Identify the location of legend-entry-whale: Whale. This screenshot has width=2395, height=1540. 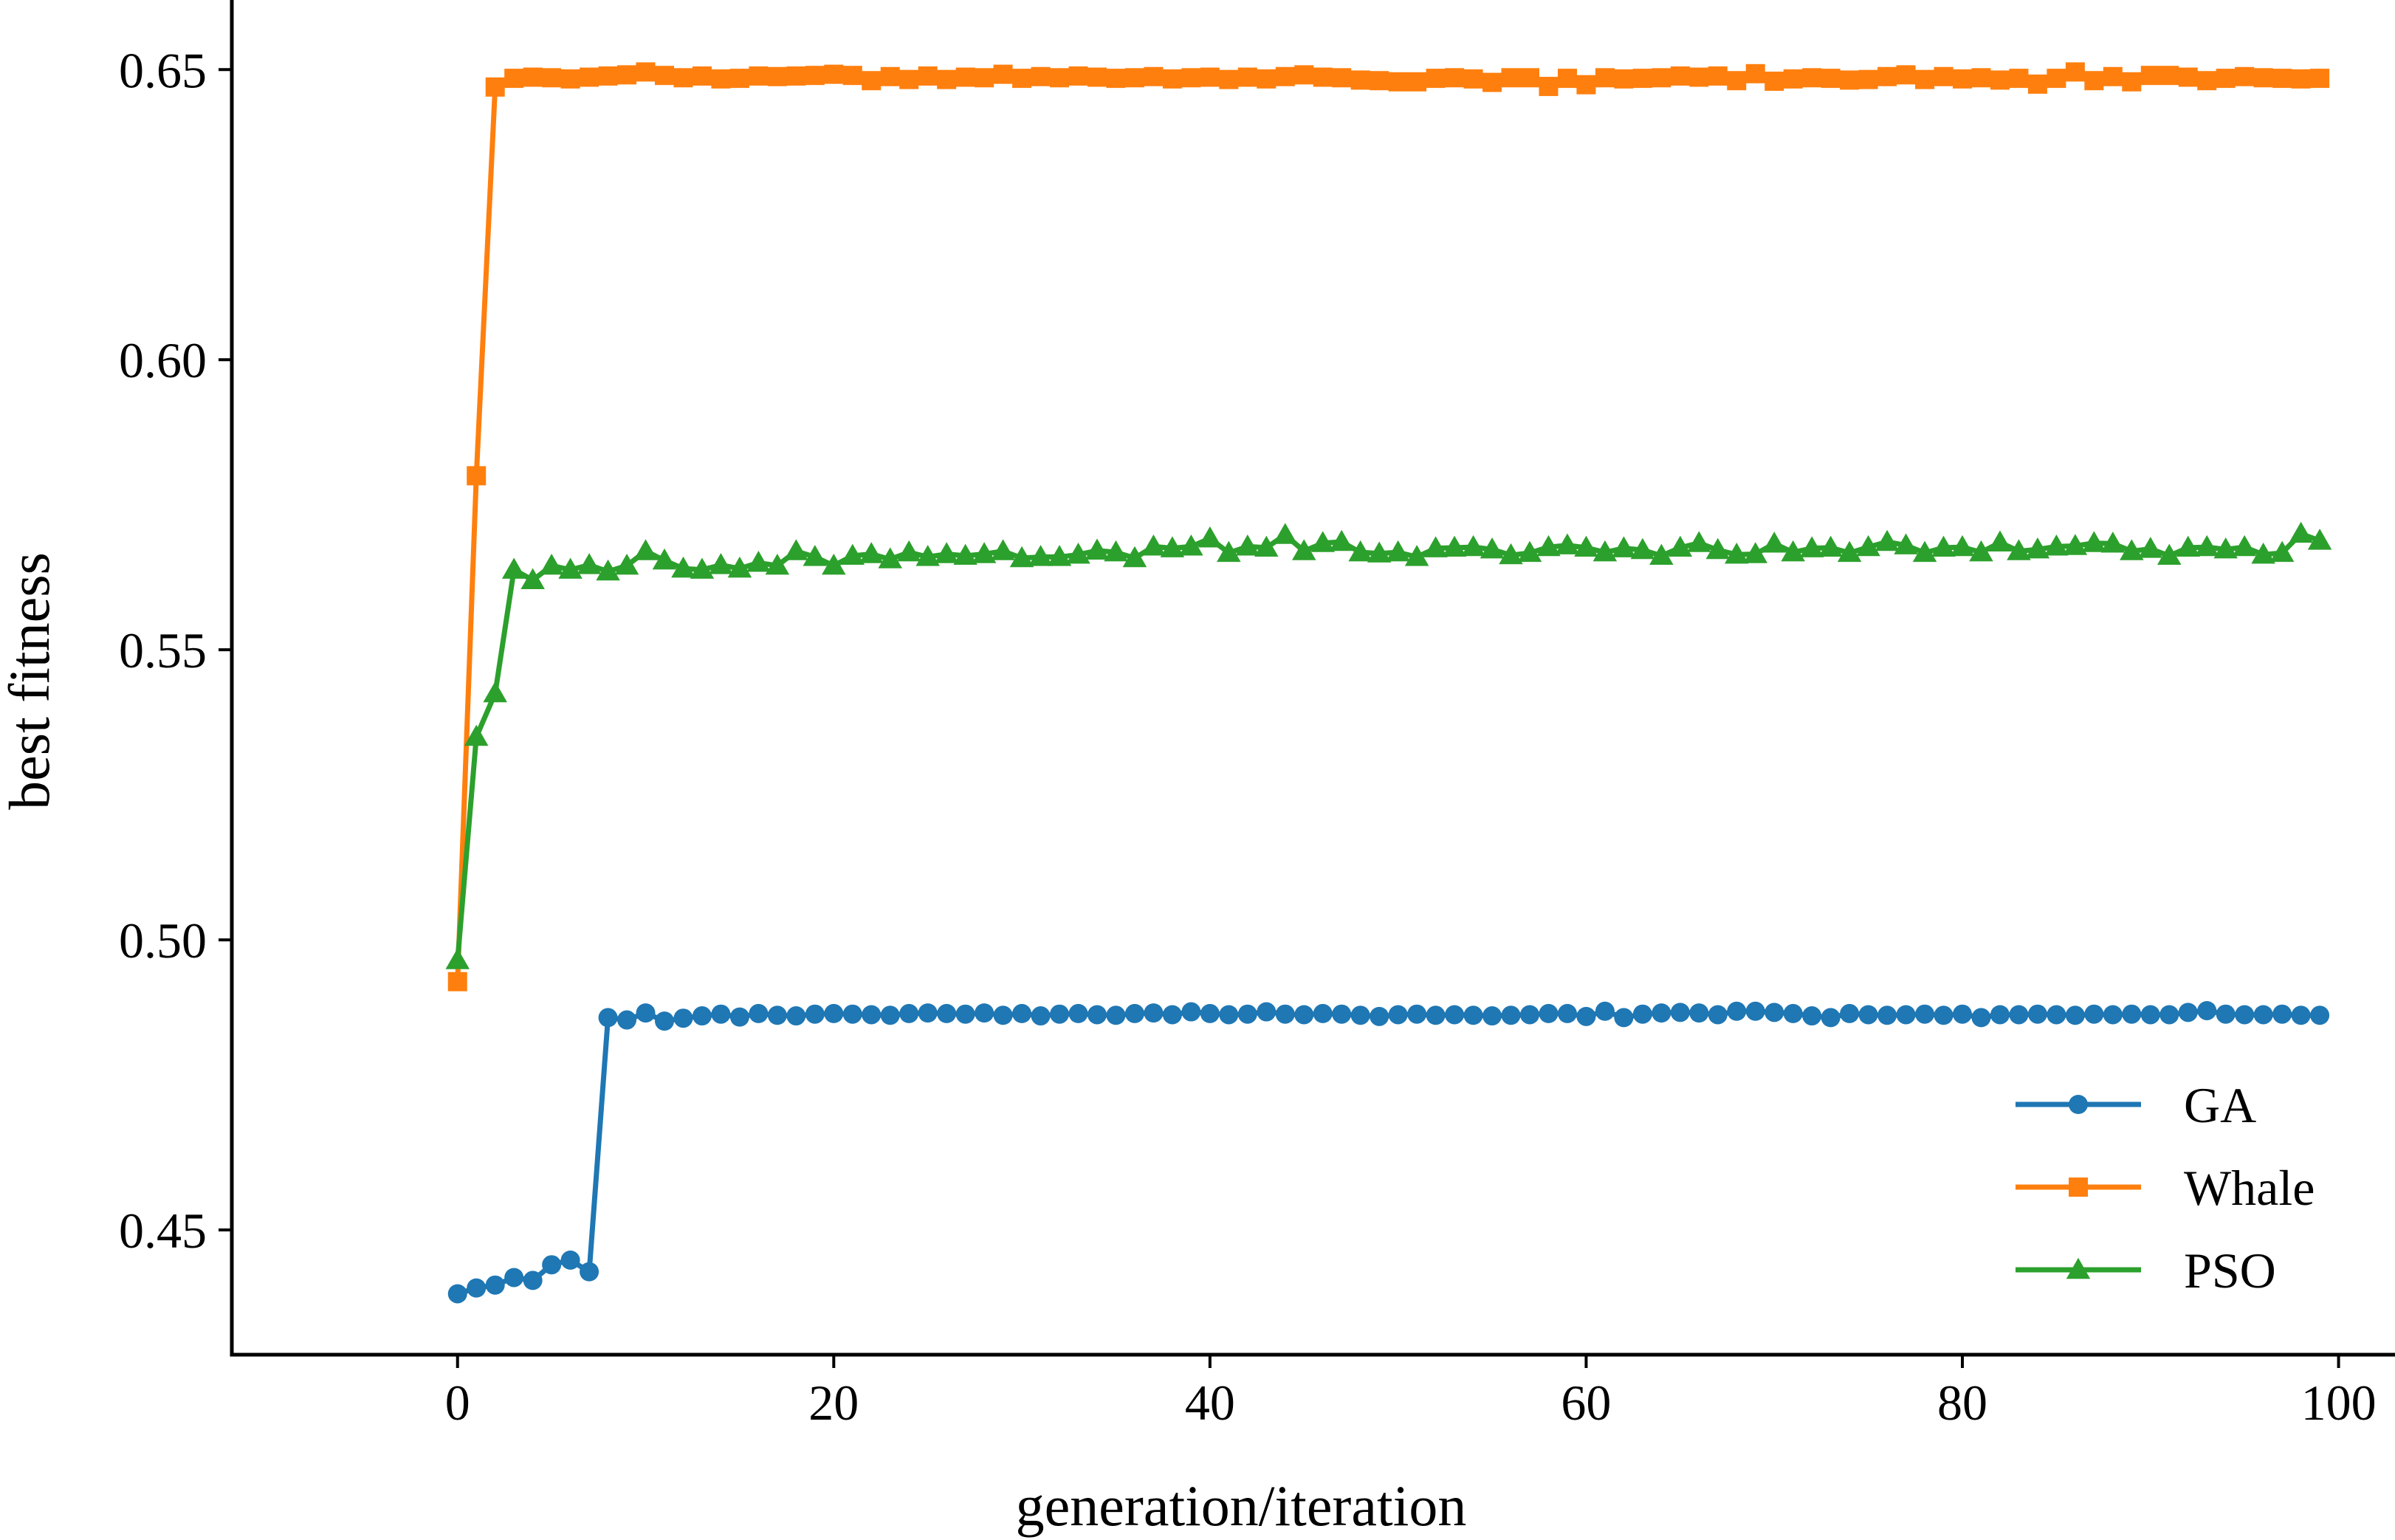
(2165, 1188).